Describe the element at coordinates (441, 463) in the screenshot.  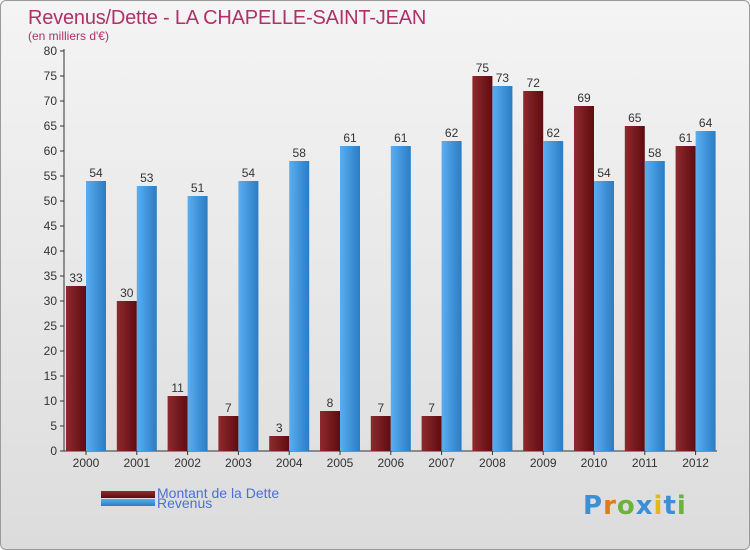
I see `x-tick-label: 2007` at that location.